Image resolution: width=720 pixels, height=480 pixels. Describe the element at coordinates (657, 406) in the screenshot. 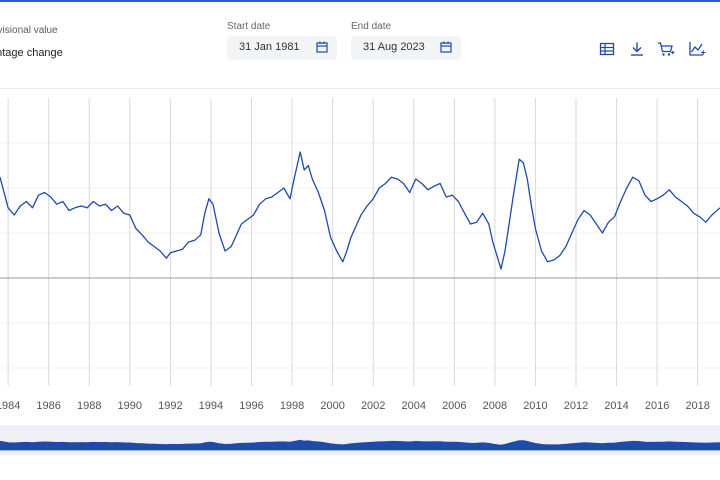

I see `x-tick-label: 2016` at that location.